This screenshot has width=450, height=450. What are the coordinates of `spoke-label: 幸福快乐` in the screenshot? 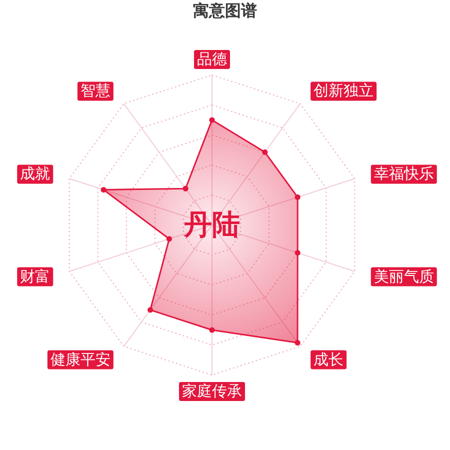 It's located at (404, 174).